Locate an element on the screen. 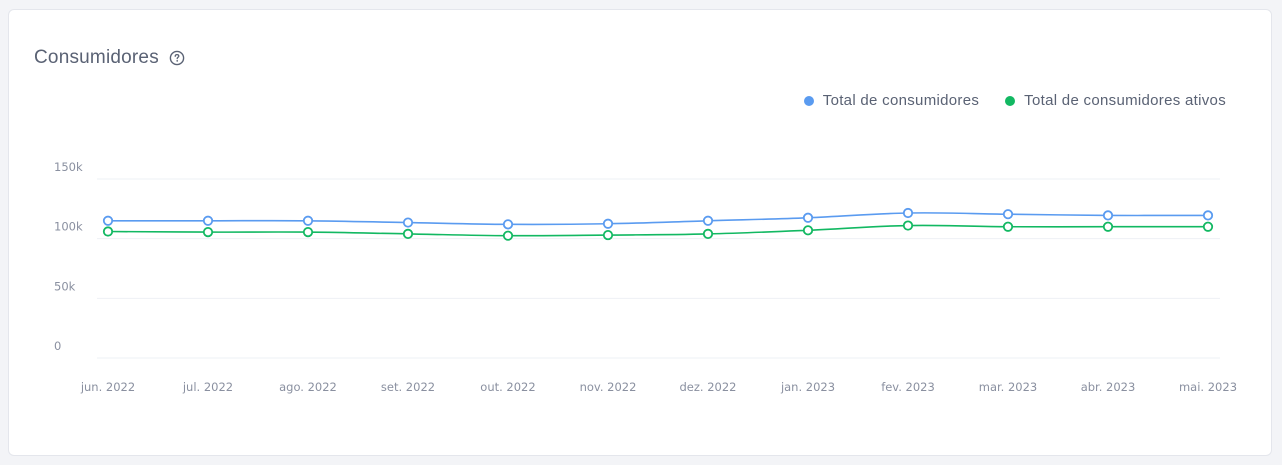  x-tick-label: mai. 2023 is located at coordinates (1208, 387).